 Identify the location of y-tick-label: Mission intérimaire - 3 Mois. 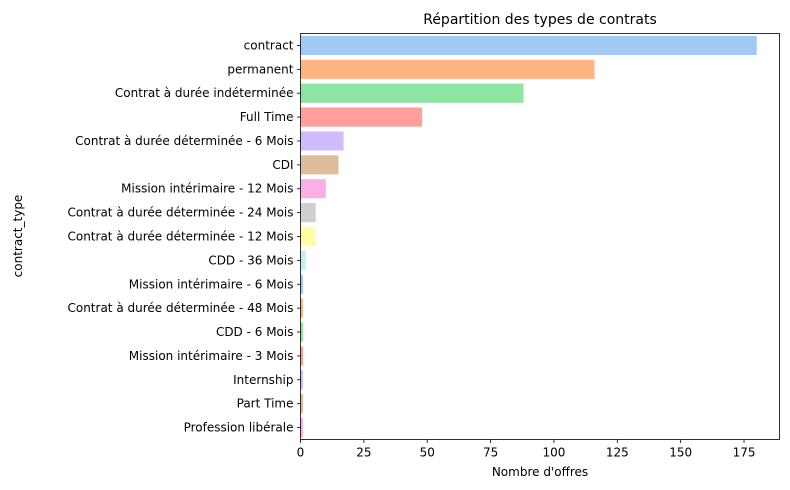
(211, 356).